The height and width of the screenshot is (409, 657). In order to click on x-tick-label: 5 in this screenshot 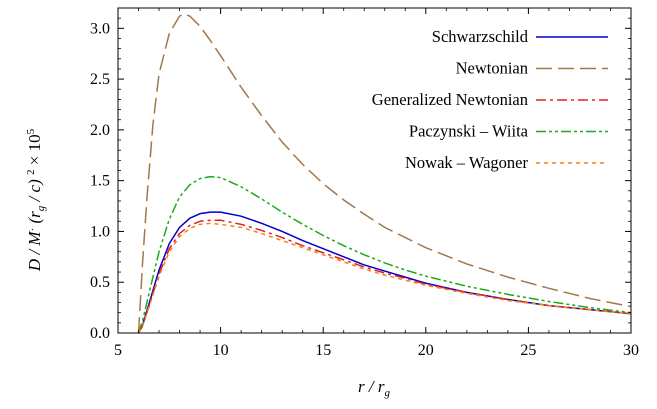, I will do `click(118, 350)`.